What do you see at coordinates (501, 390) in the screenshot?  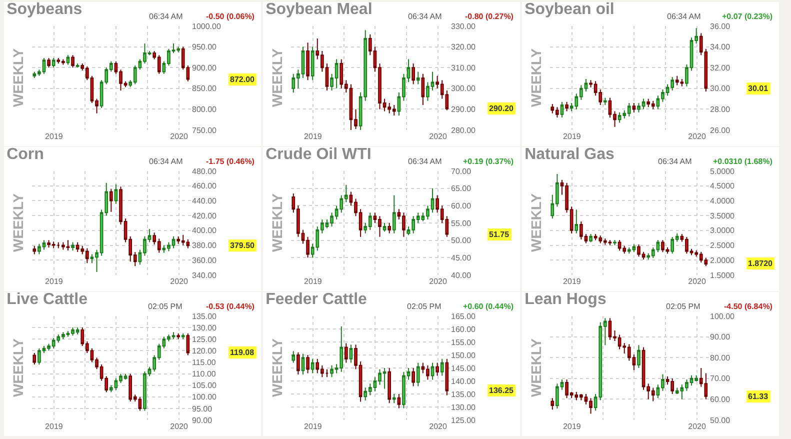 I see `text: 136.25` at bounding box center [501, 390].